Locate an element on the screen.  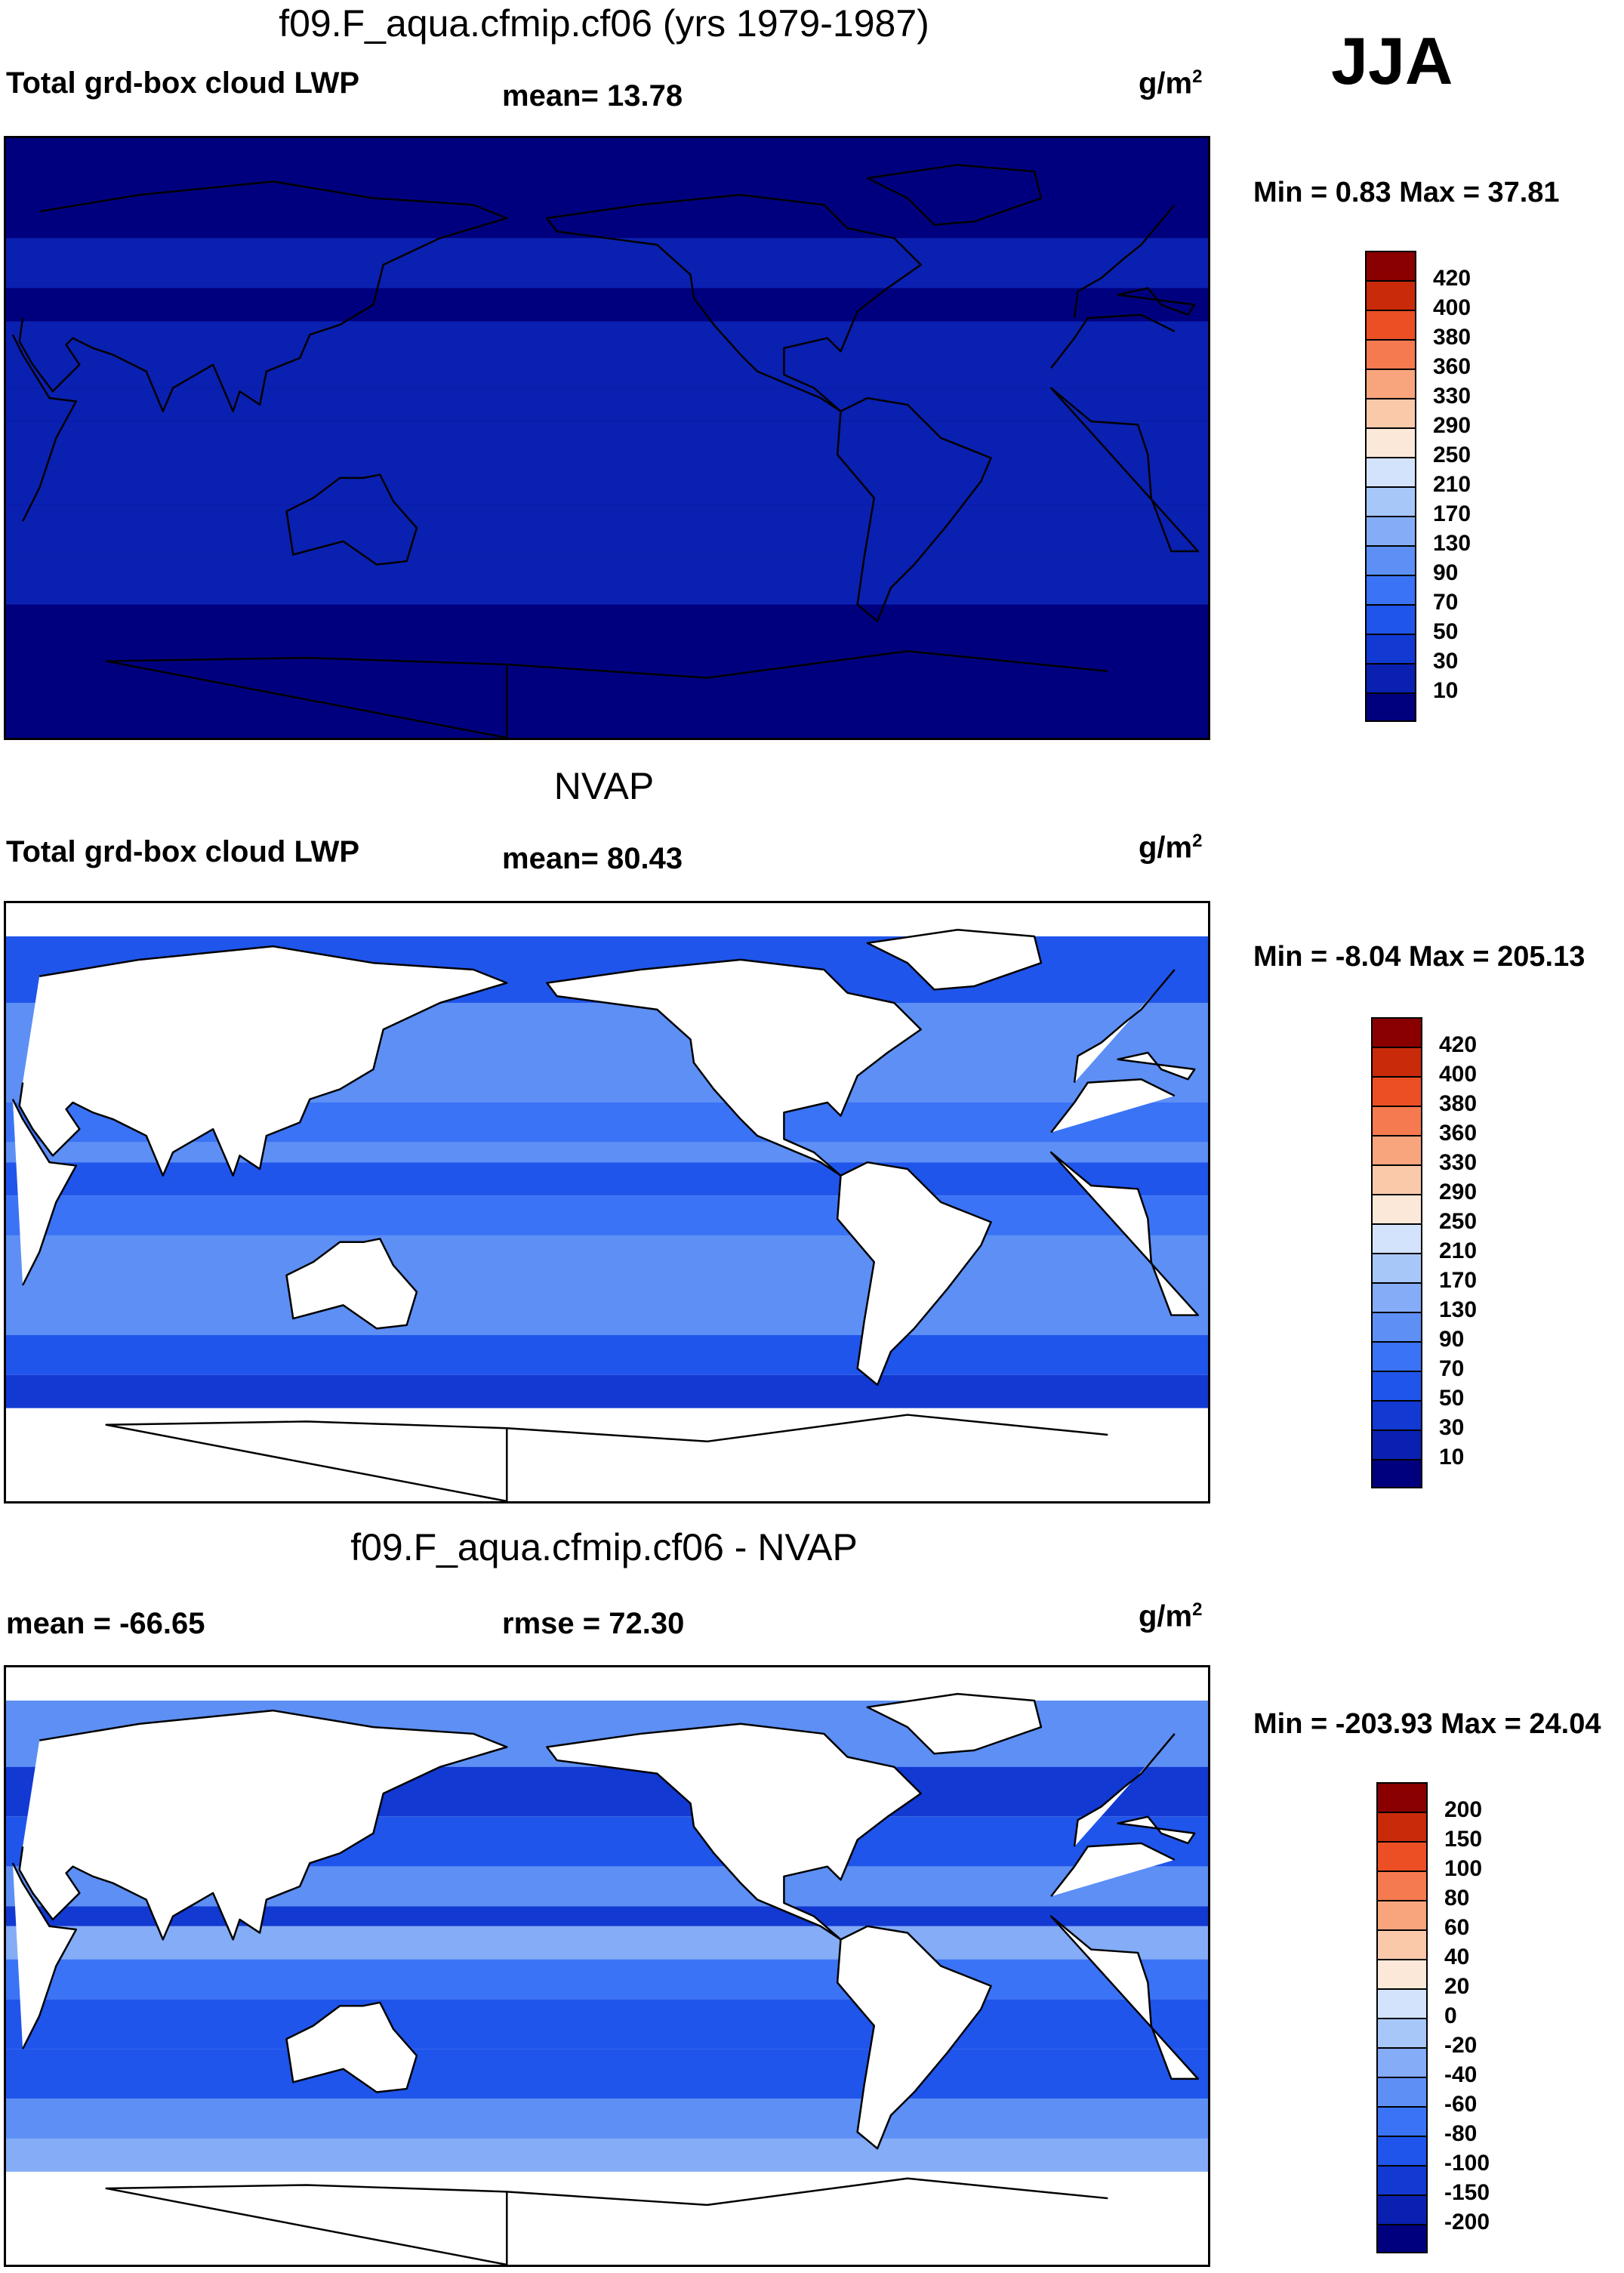
colorbar-row: -60 is located at coordinates (1433, 2097).